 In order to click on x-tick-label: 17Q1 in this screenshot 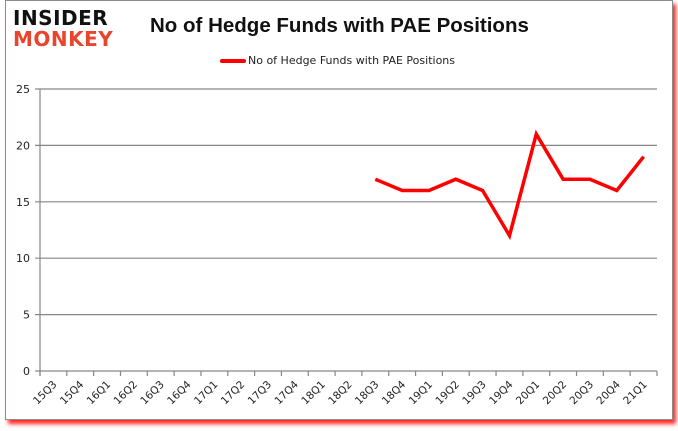, I will do `click(206, 393)`.